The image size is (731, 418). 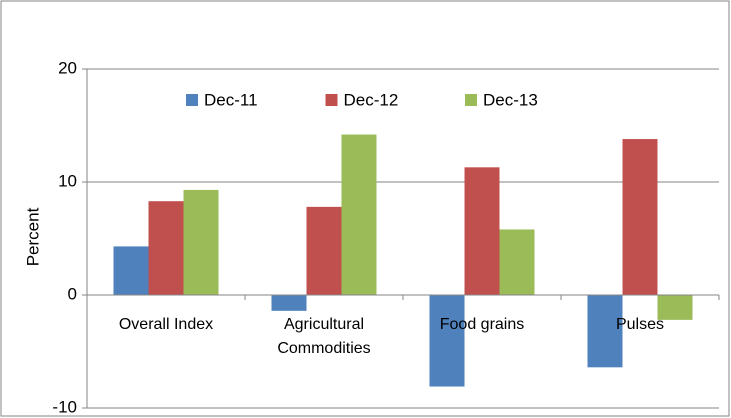 What do you see at coordinates (640, 324) in the screenshot?
I see `x-tick-label: Pulses` at bounding box center [640, 324].